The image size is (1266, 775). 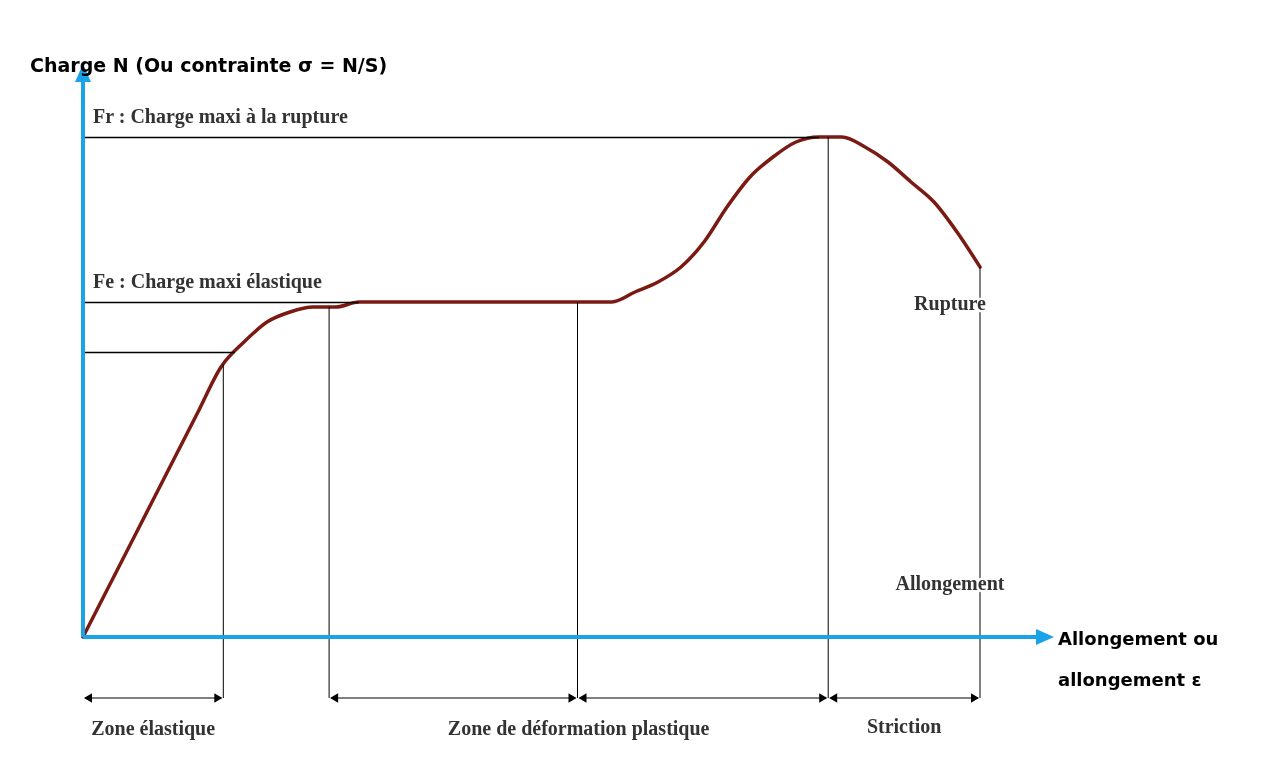 I want to click on y-axis-title: Charge N (Ou contrainte σ = N/S), so click(x=209, y=65).